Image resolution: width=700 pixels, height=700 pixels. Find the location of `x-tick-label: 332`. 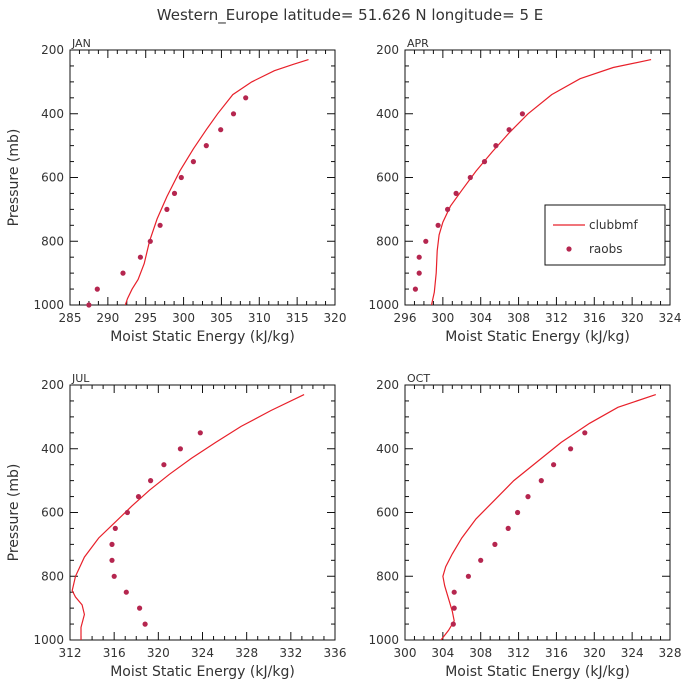

x-tick-label: 332 is located at coordinates (290, 653).